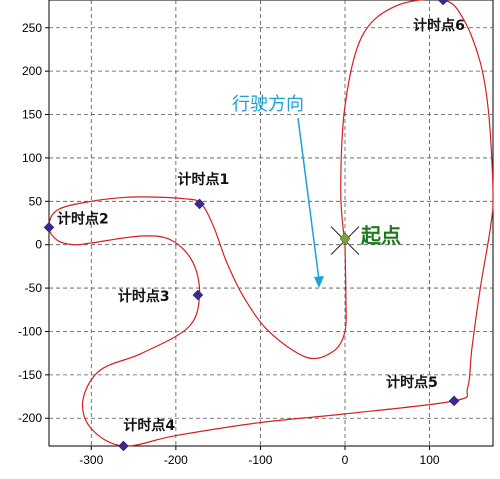 The image size is (500, 479). I want to click on y-tick-label: 150, so click(32, 115).